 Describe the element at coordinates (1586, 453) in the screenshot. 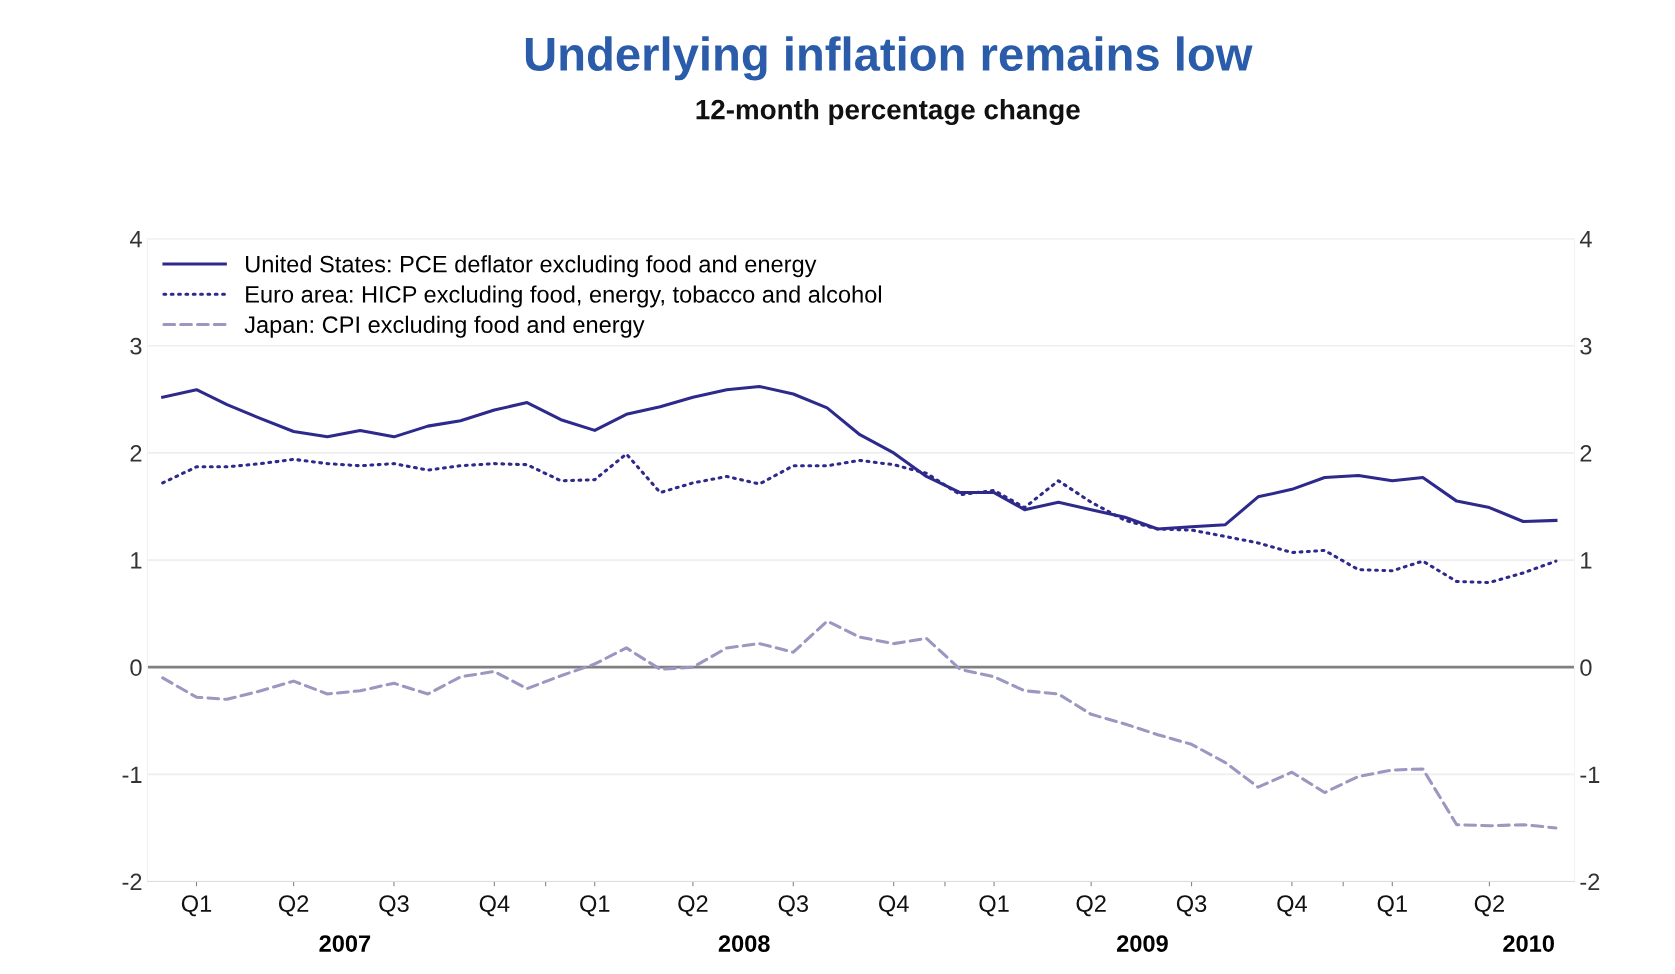

I see `y2-tick-label: 2` at that location.